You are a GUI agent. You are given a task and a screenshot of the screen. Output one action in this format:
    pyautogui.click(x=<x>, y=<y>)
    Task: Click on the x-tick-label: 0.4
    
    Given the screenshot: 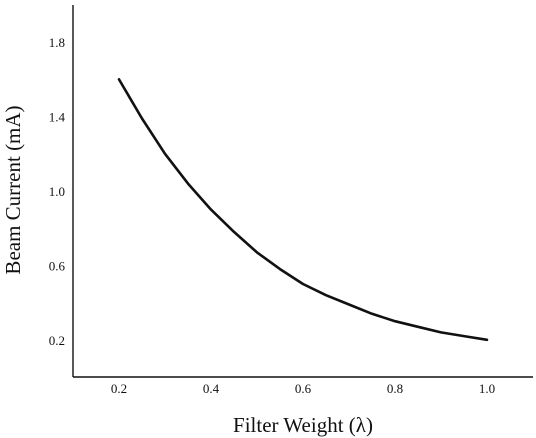 What is the action you would take?
    pyautogui.click(x=211, y=388)
    